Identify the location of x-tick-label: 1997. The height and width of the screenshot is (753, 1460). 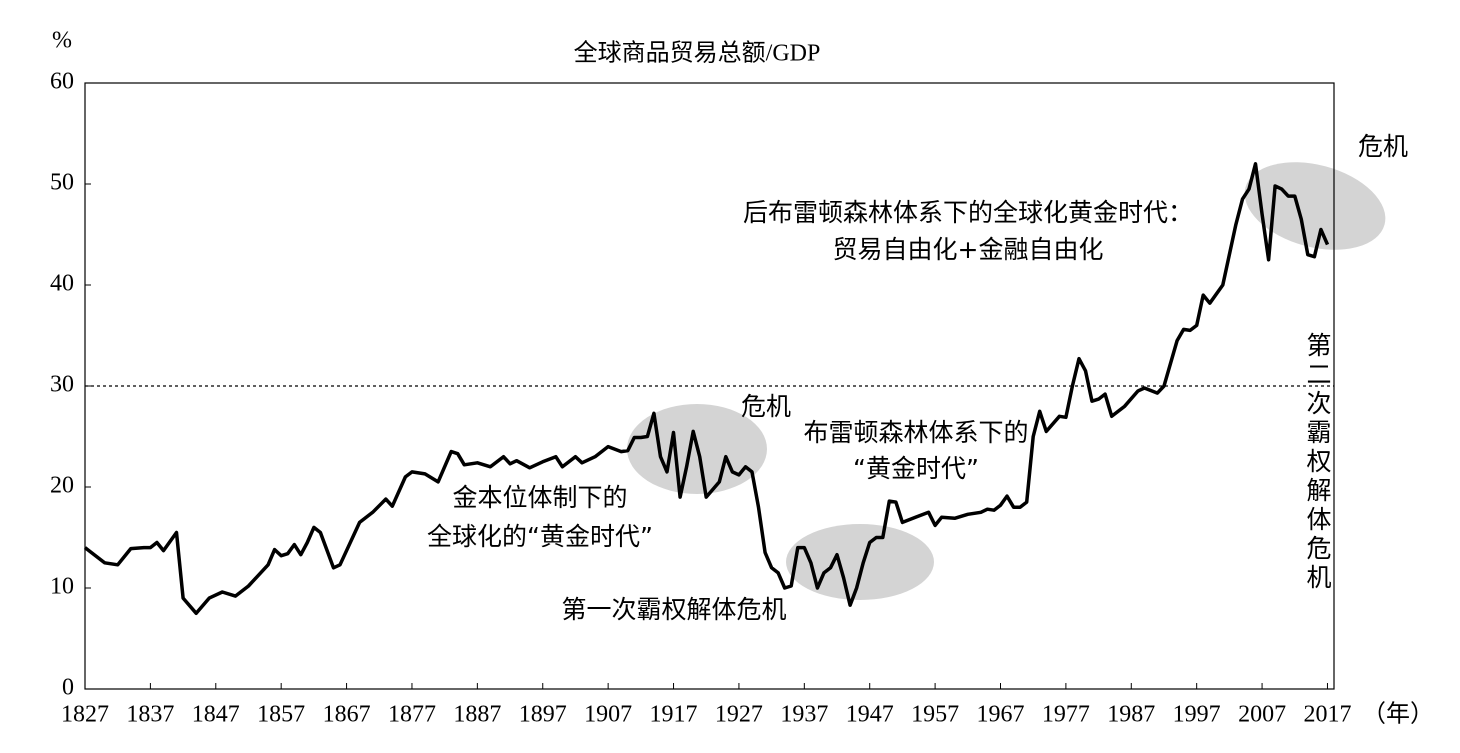
(1197, 715).